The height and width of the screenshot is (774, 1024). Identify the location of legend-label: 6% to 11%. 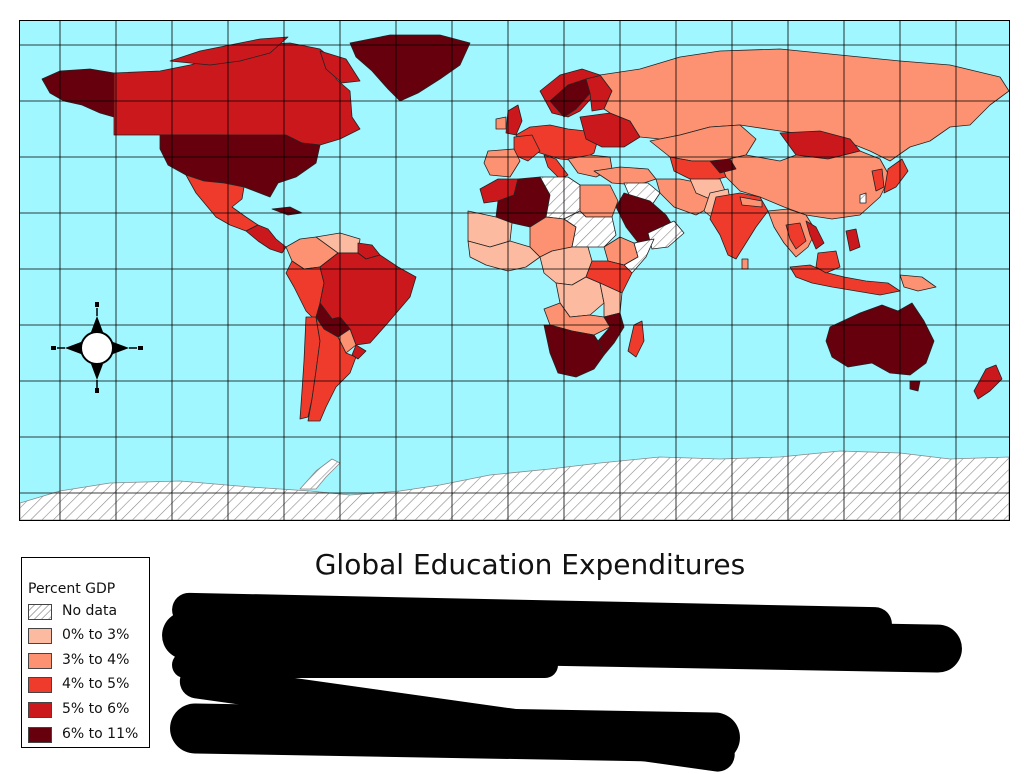
(100, 734).